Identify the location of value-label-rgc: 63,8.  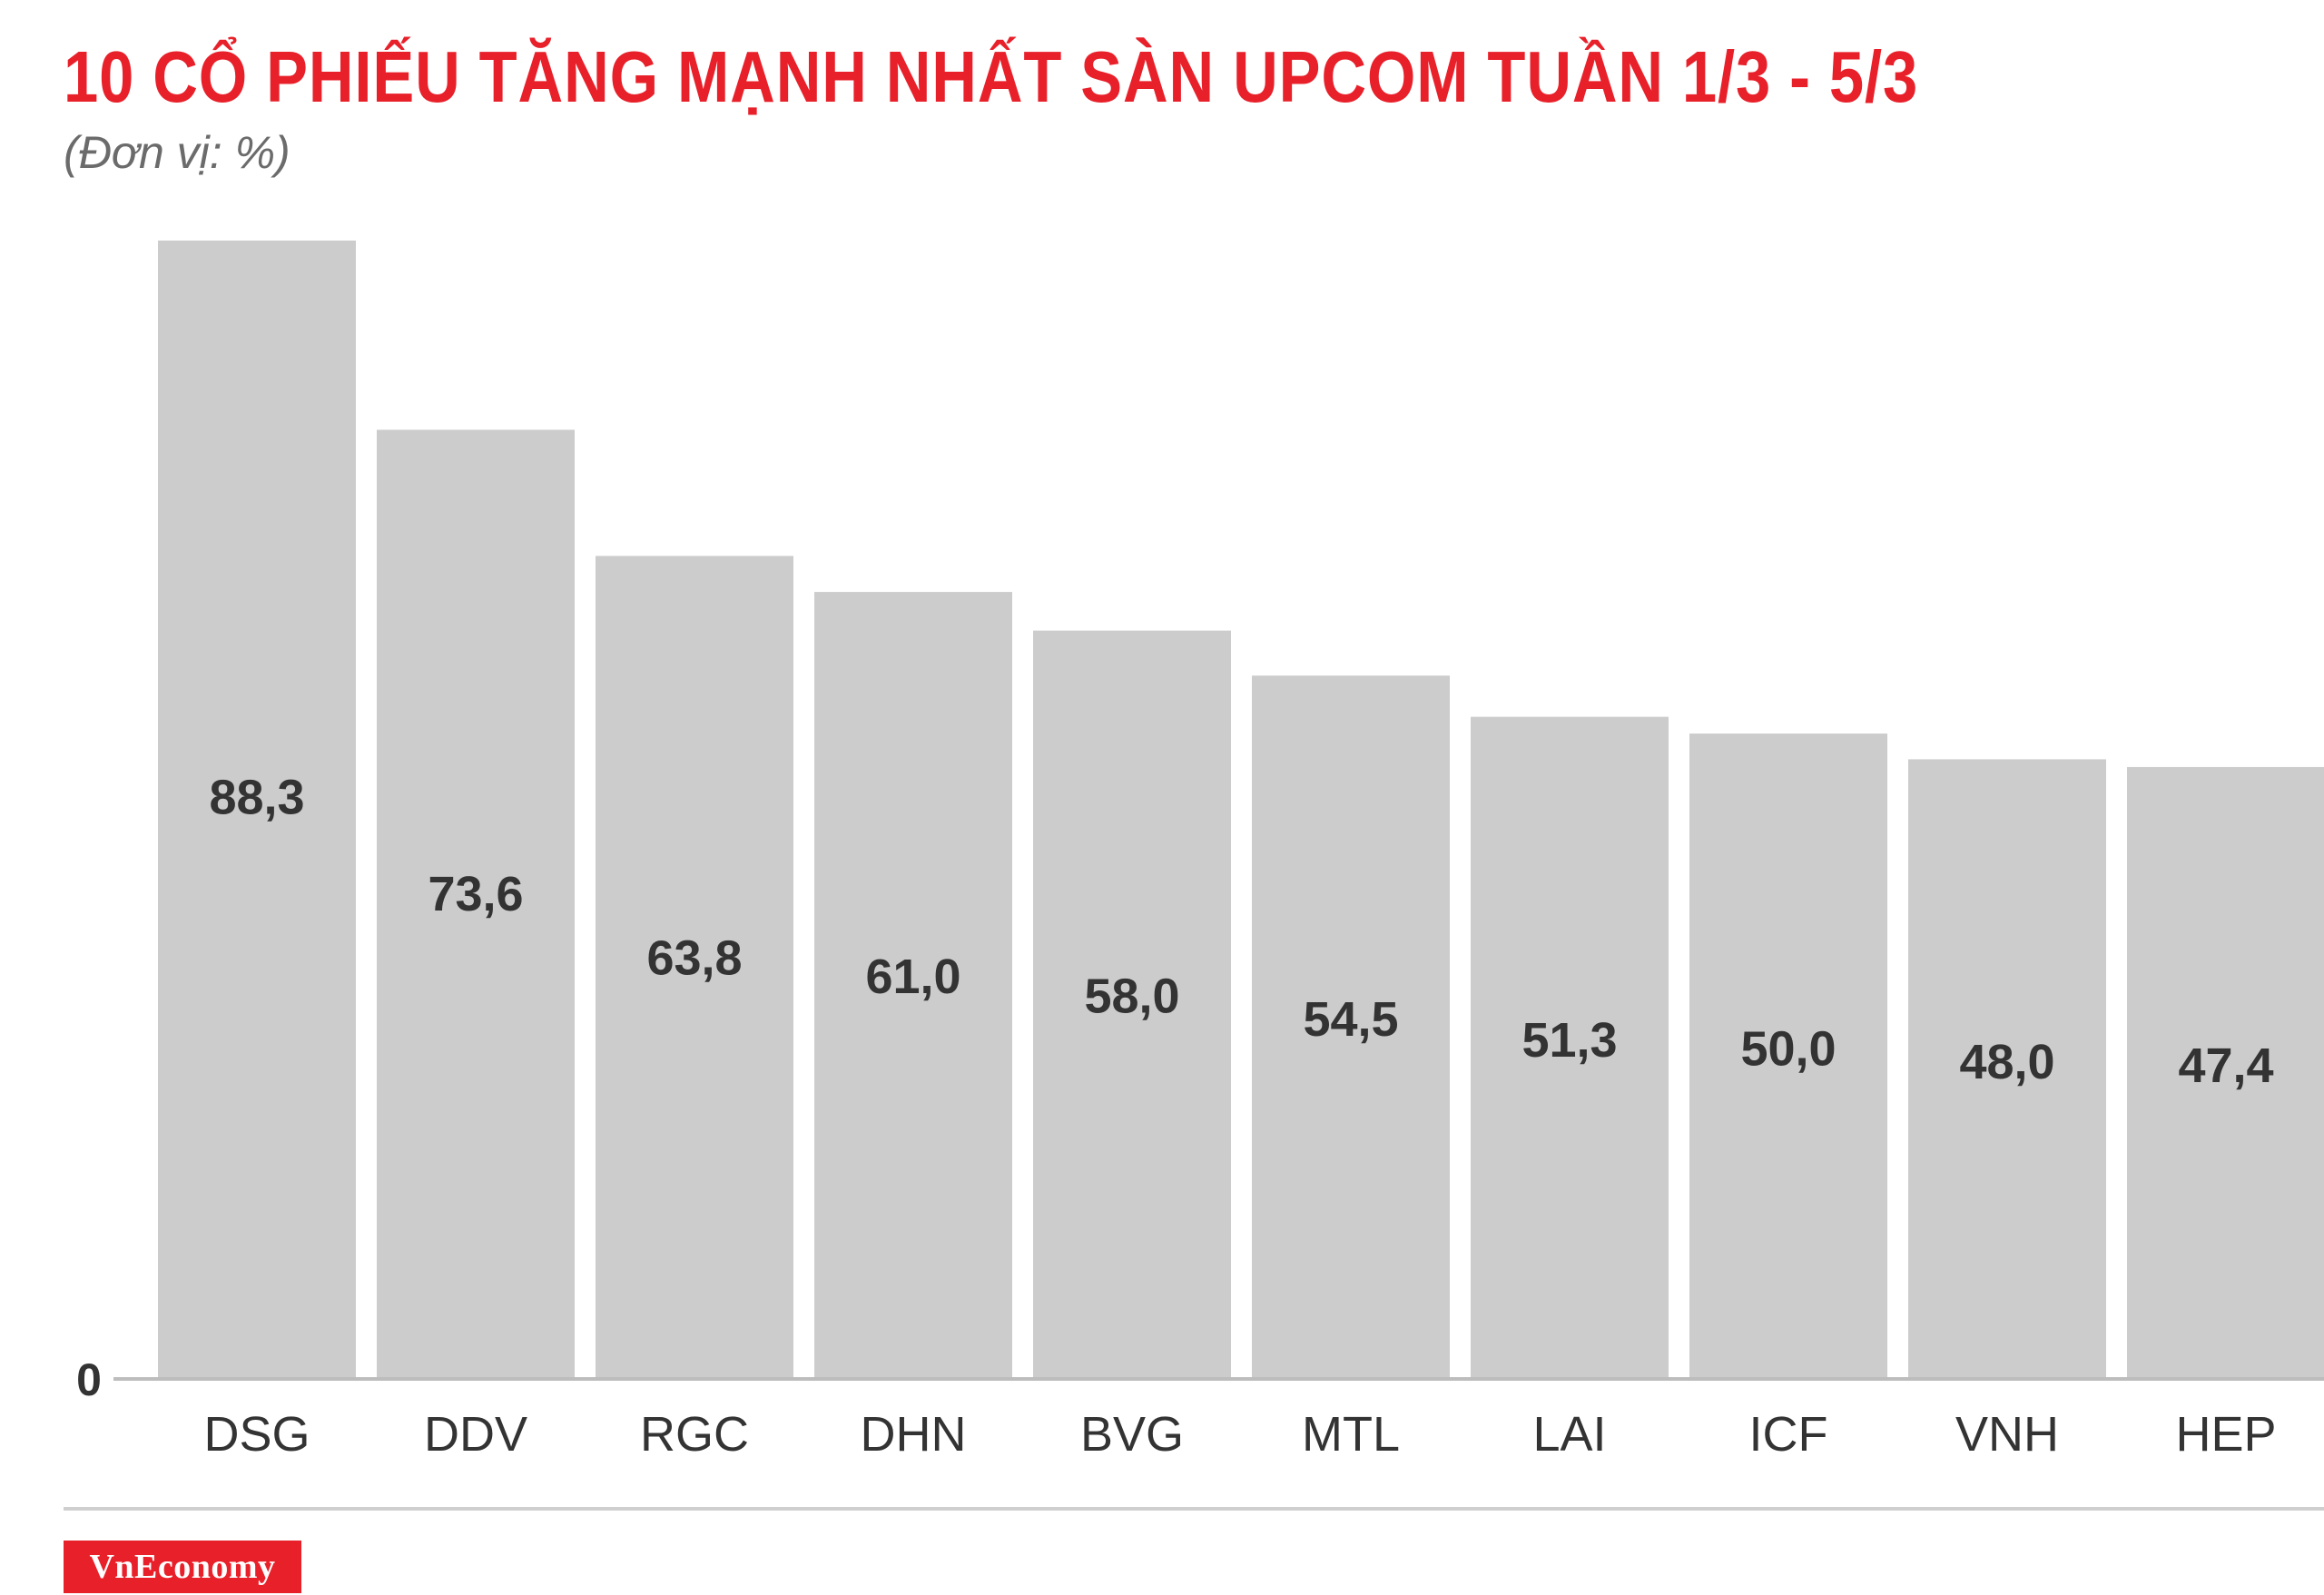
(694, 959).